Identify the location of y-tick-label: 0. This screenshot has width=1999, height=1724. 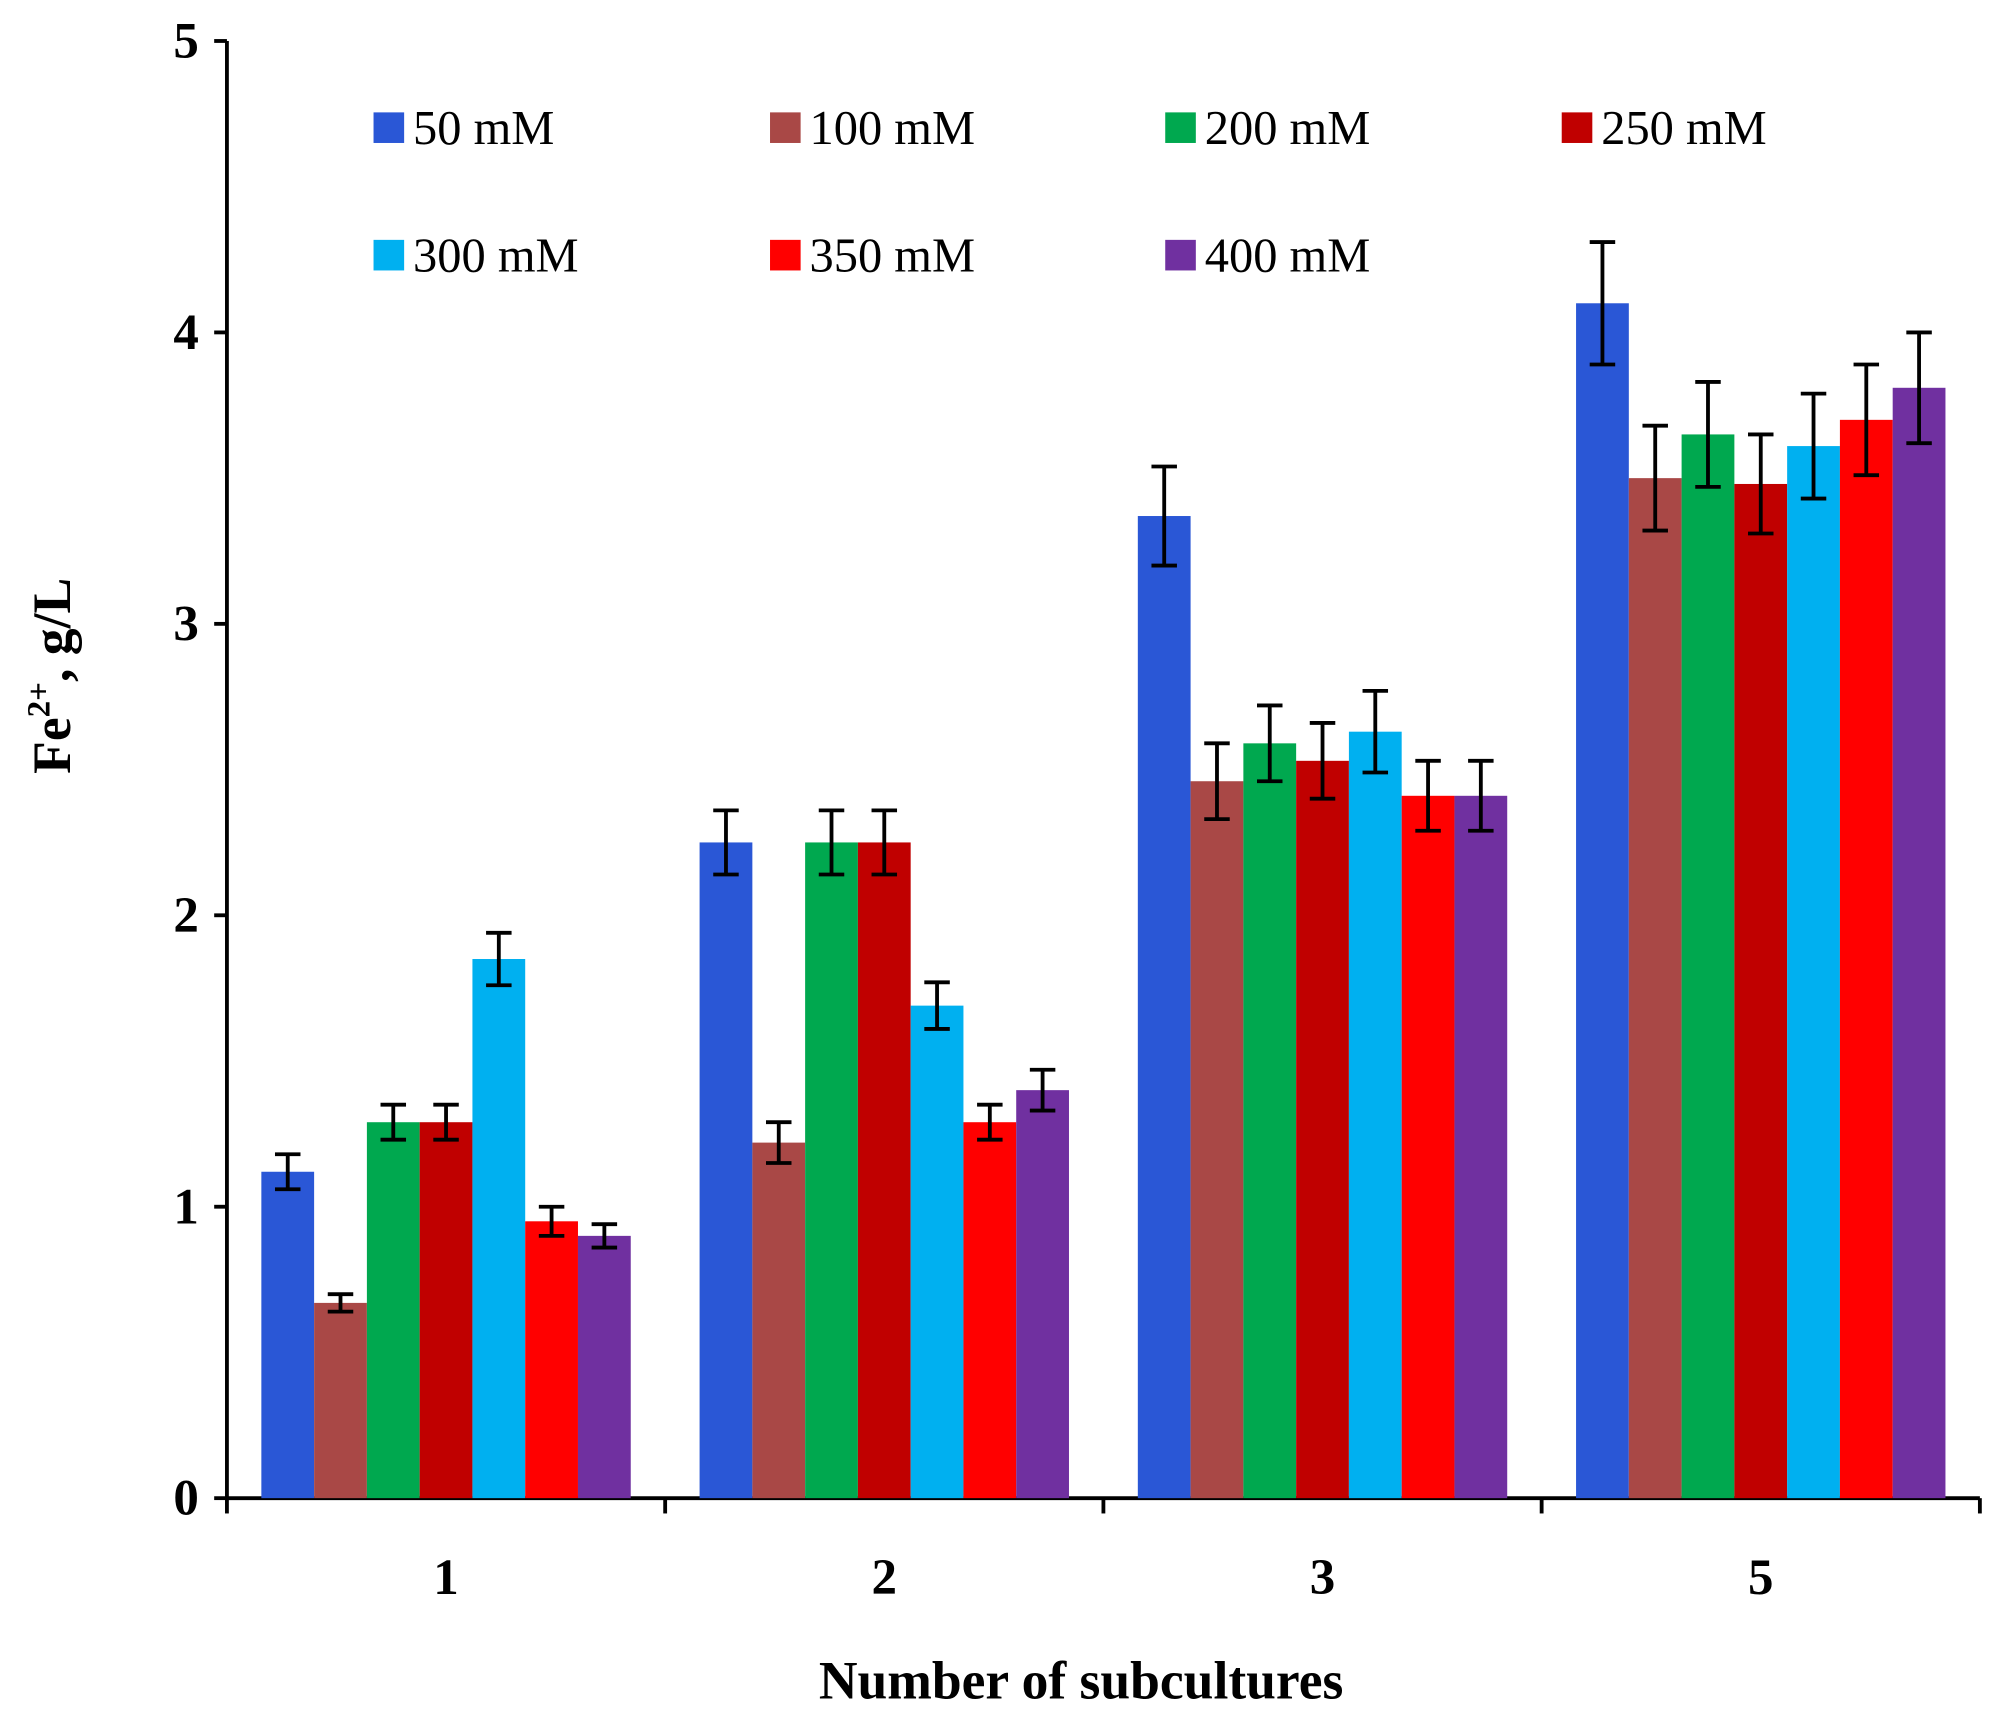
(185, 1499).